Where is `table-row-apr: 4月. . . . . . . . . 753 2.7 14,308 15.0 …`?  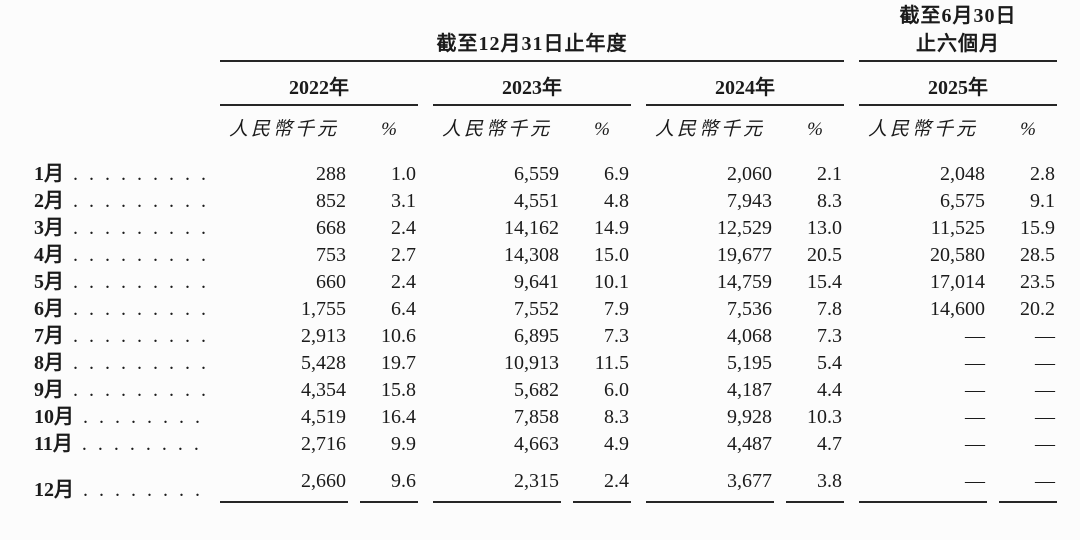
table-row-apr: 4月. . . . . . . . . 753 2.7 14,308 15.0 … is located at coordinates (545, 253).